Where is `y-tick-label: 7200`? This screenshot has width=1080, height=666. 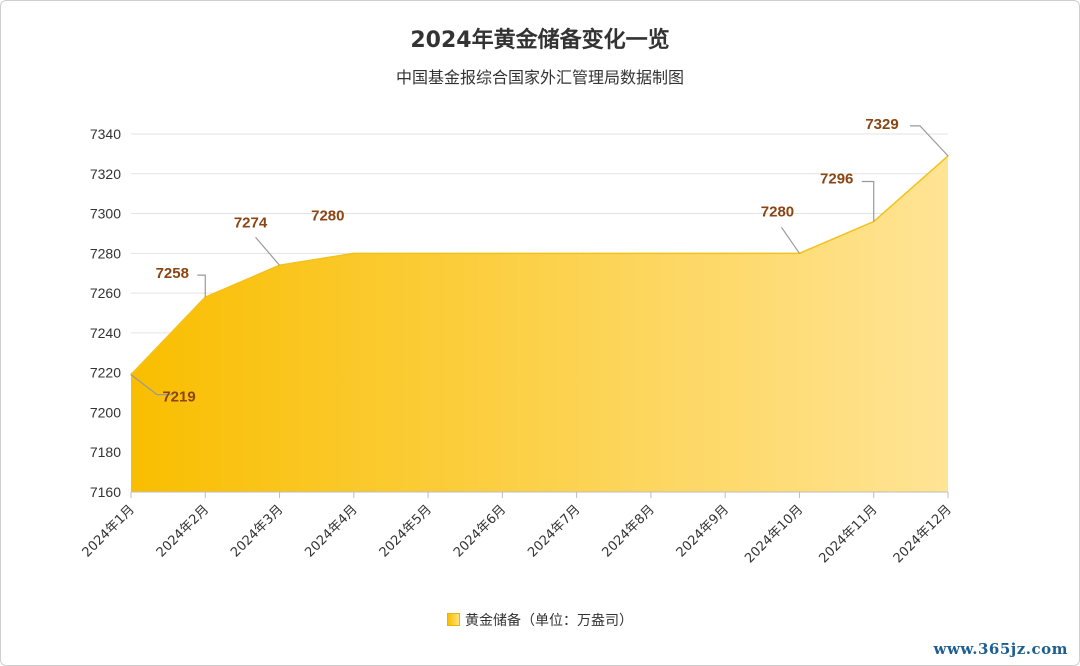
y-tick-label: 7200 is located at coordinates (105, 412).